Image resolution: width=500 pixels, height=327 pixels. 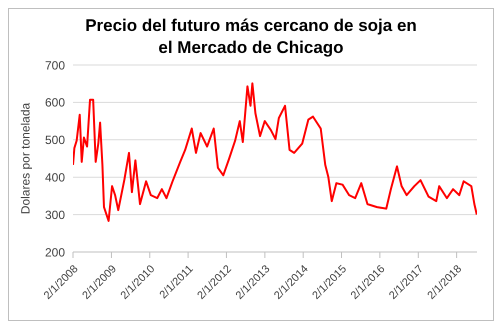 What do you see at coordinates (55, 252) in the screenshot?
I see `y-tick-label: 200` at bounding box center [55, 252].